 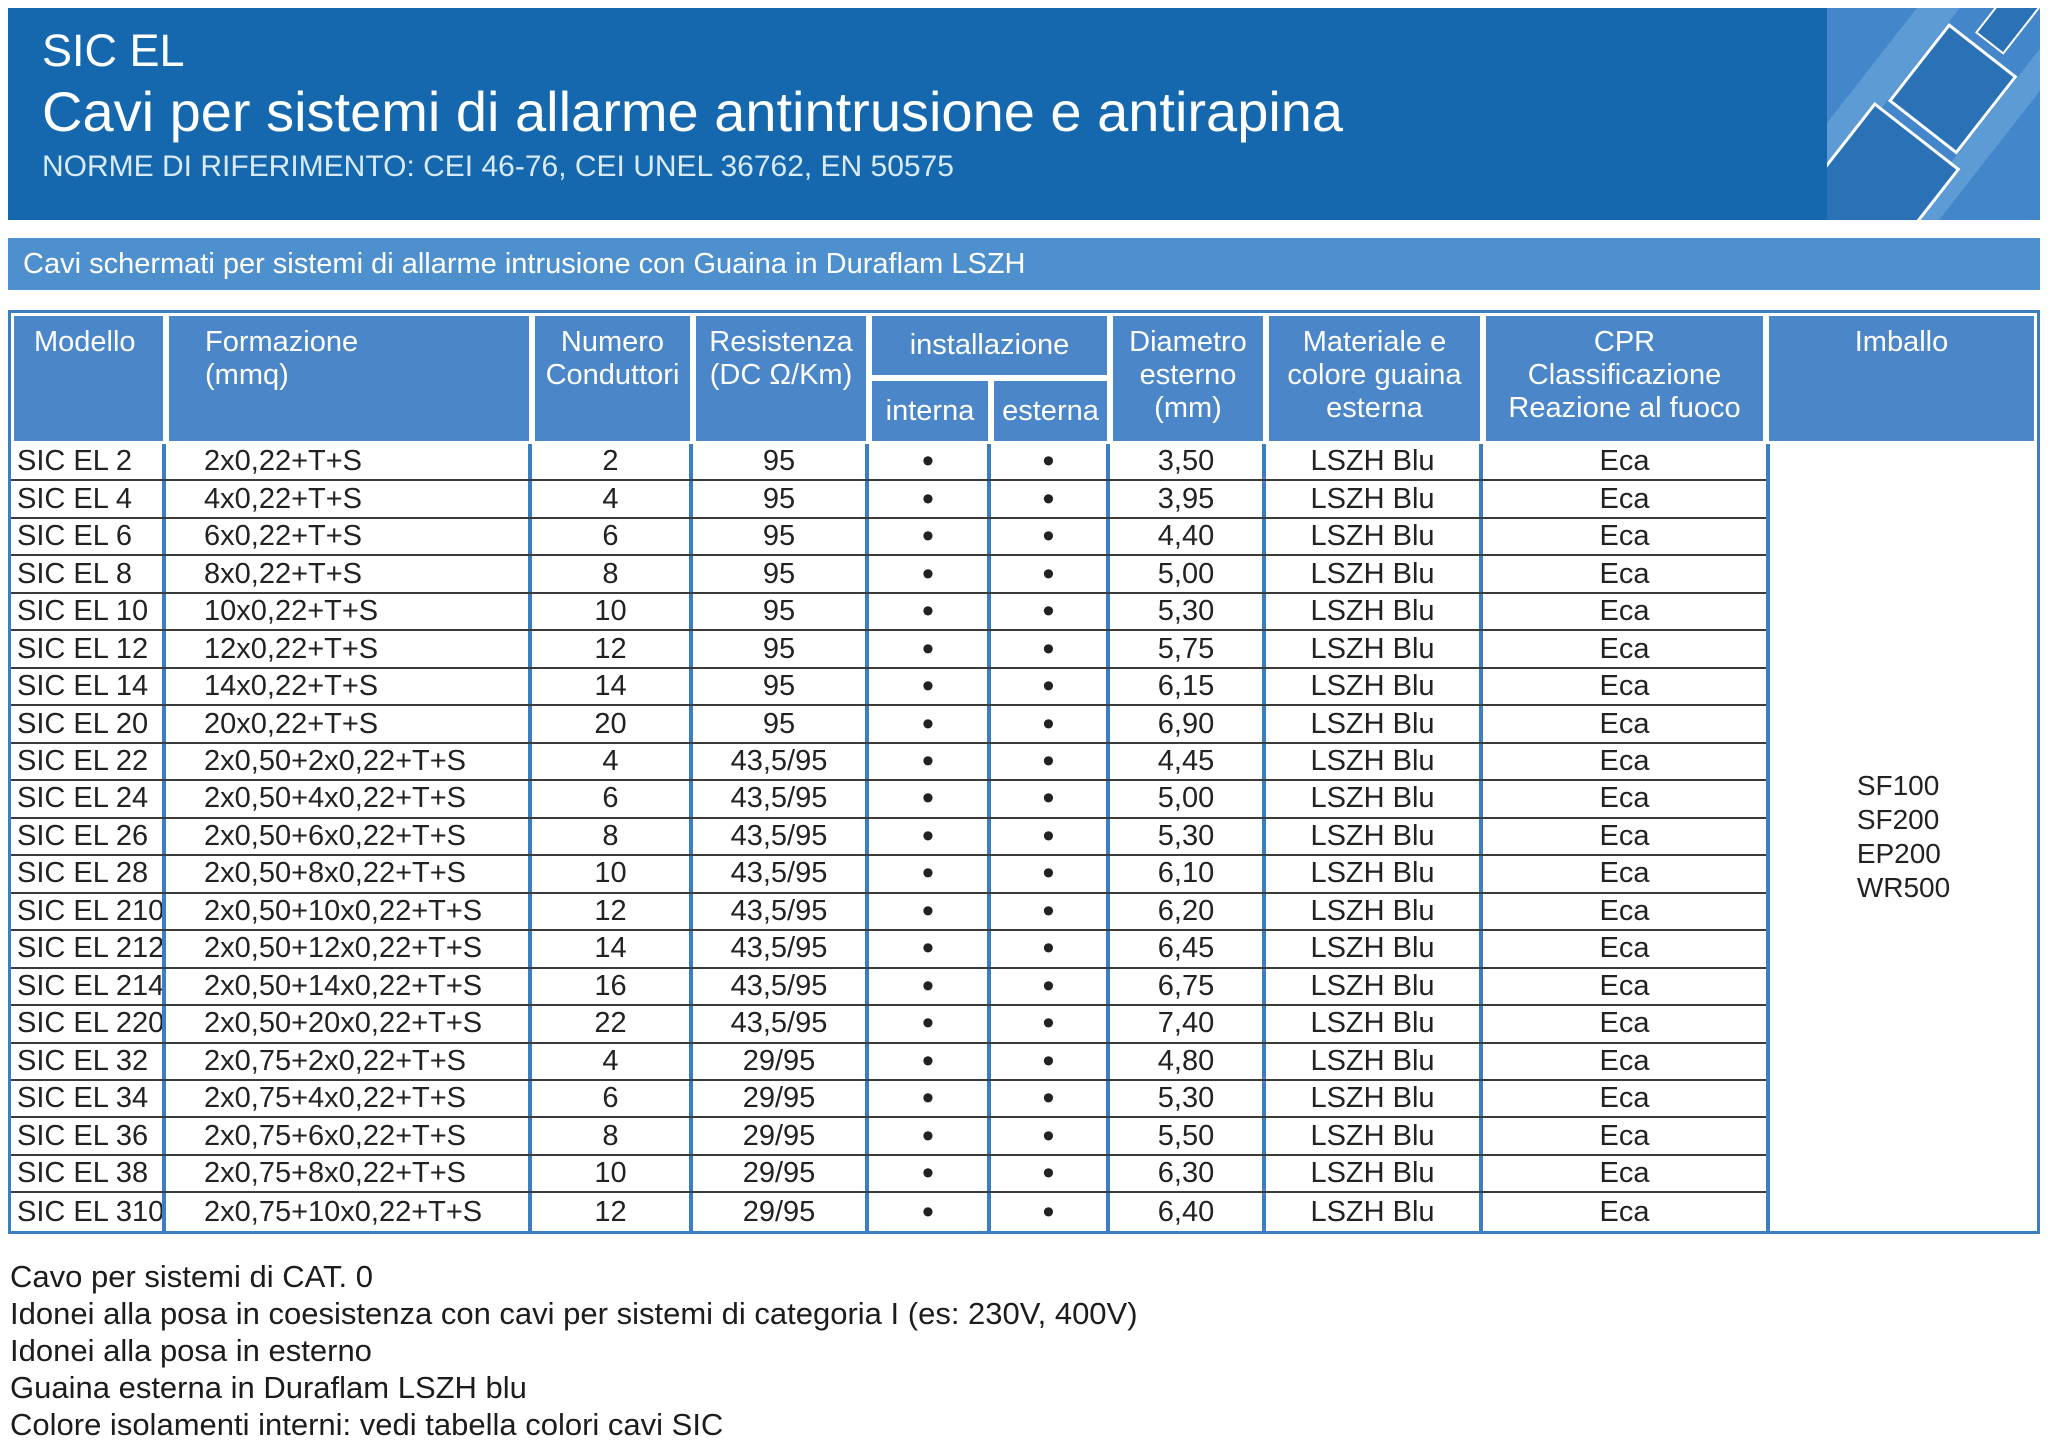 What do you see at coordinates (88, 536) in the screenshot?
I see `cell-modello: SIC EL 6` at bounding box center [88, 536].